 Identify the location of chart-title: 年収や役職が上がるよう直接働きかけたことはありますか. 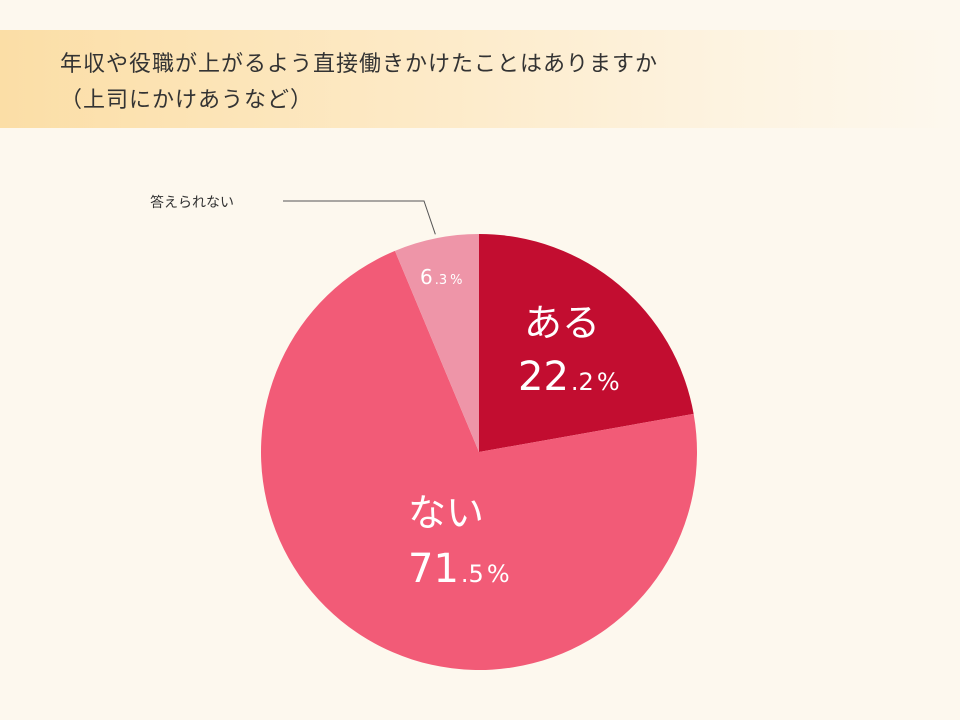
(359, 64).